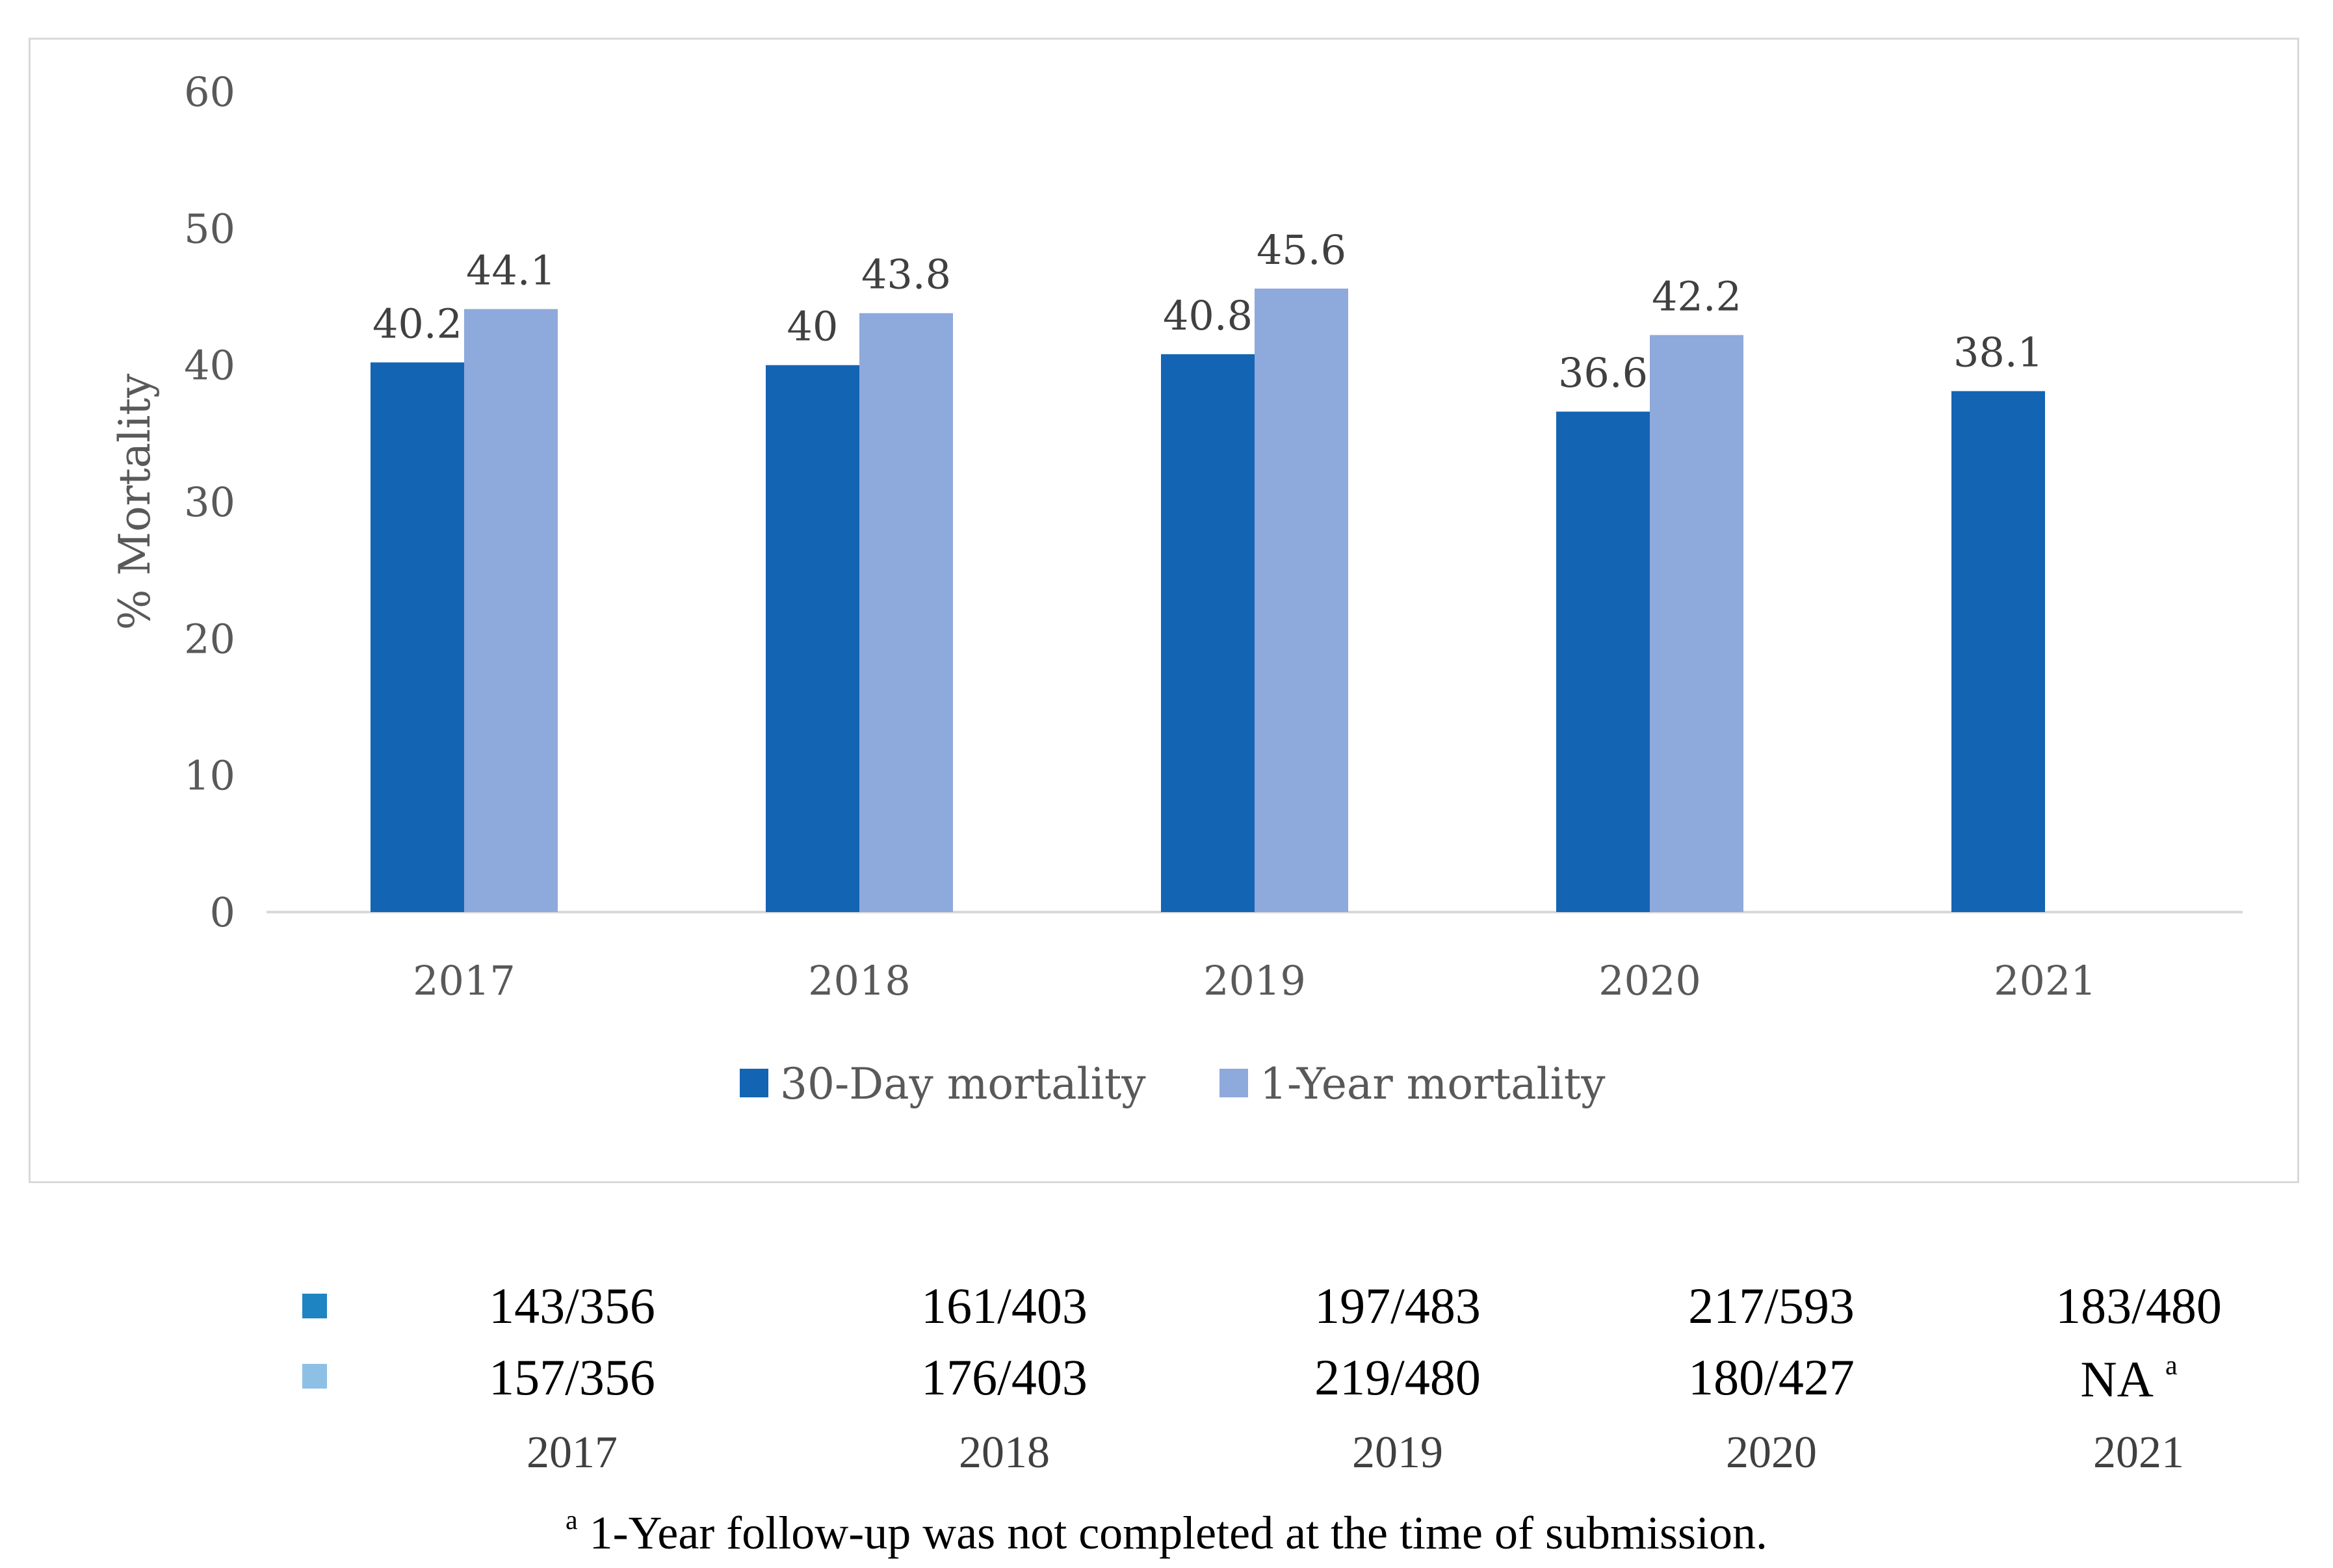  Describe the element at coordinates (210, 92) in the screenshot. I see `y-tick-label: 60` at that location.